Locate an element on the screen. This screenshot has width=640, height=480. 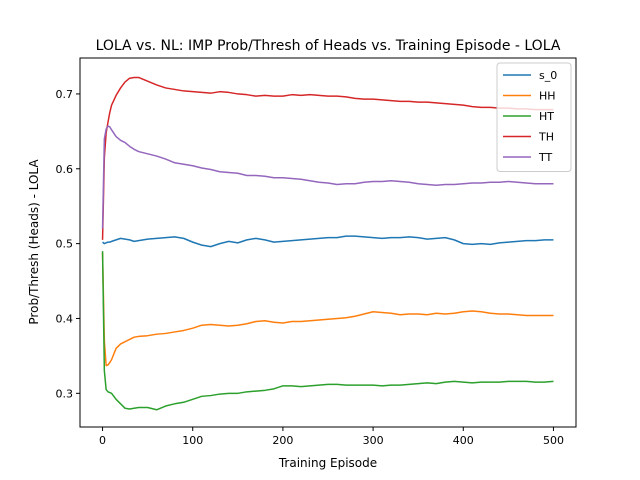
legend: s_0 HH HT TH TT is located at coordinates (534, 117).